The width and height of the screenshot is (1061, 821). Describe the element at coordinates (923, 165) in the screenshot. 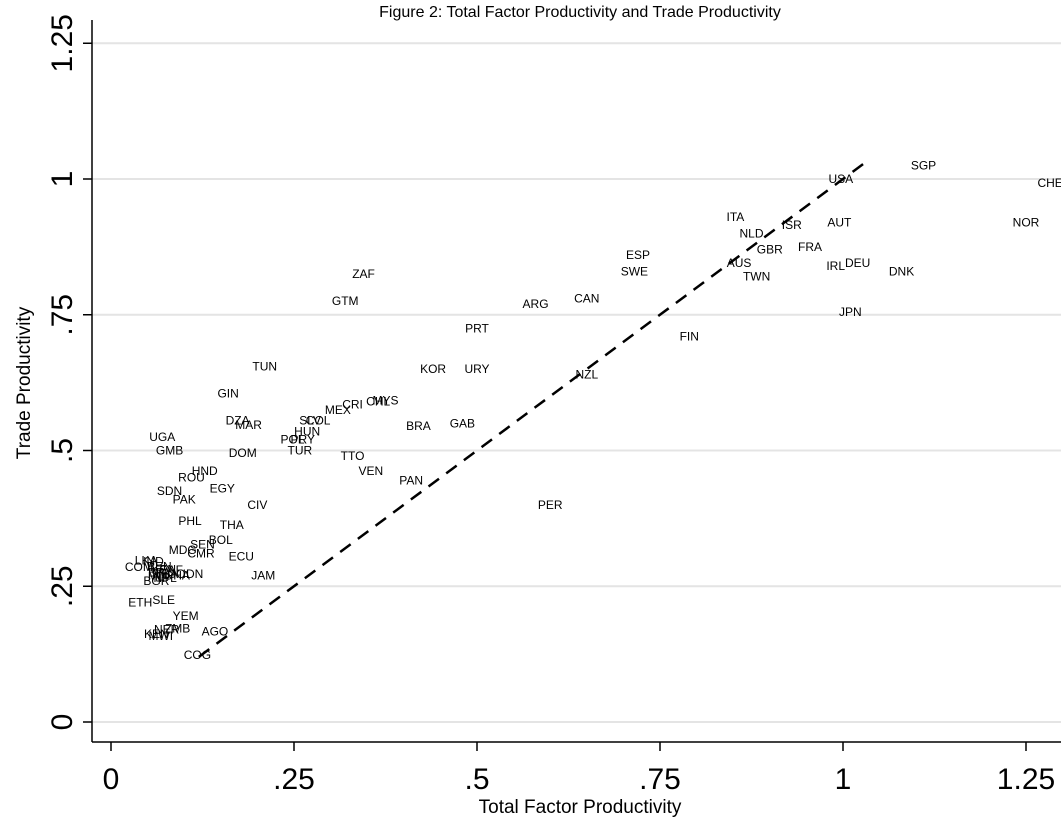

I see `data-point-label: SGP` at that location.